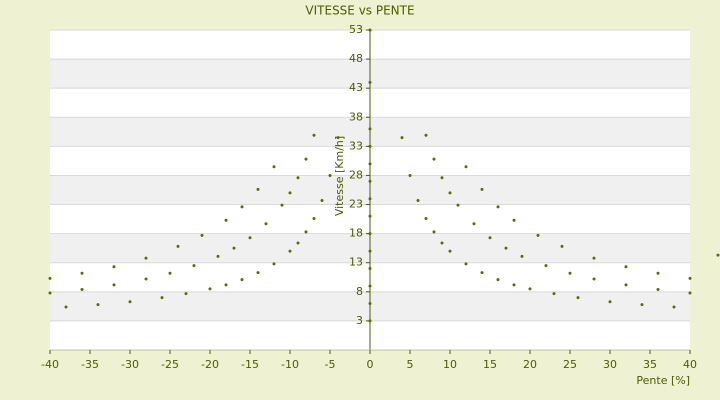 The width and height of the screenshot is (720, 400). I want to click on x-tick-label: 35, so click(650, 364).